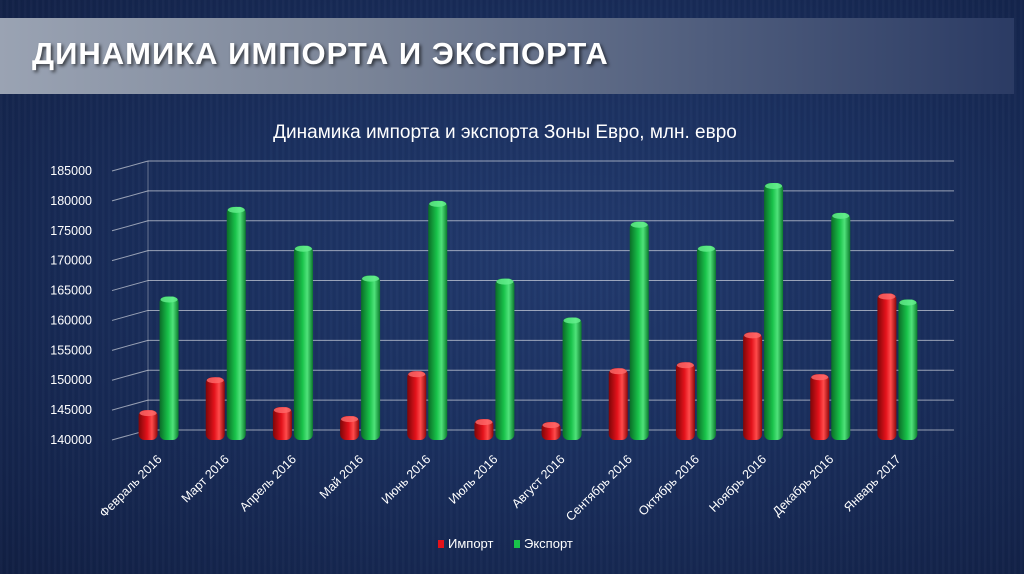 This screenshot has height=574, width=1024. I want to click on legend-swatch-export, so click(517, 544).